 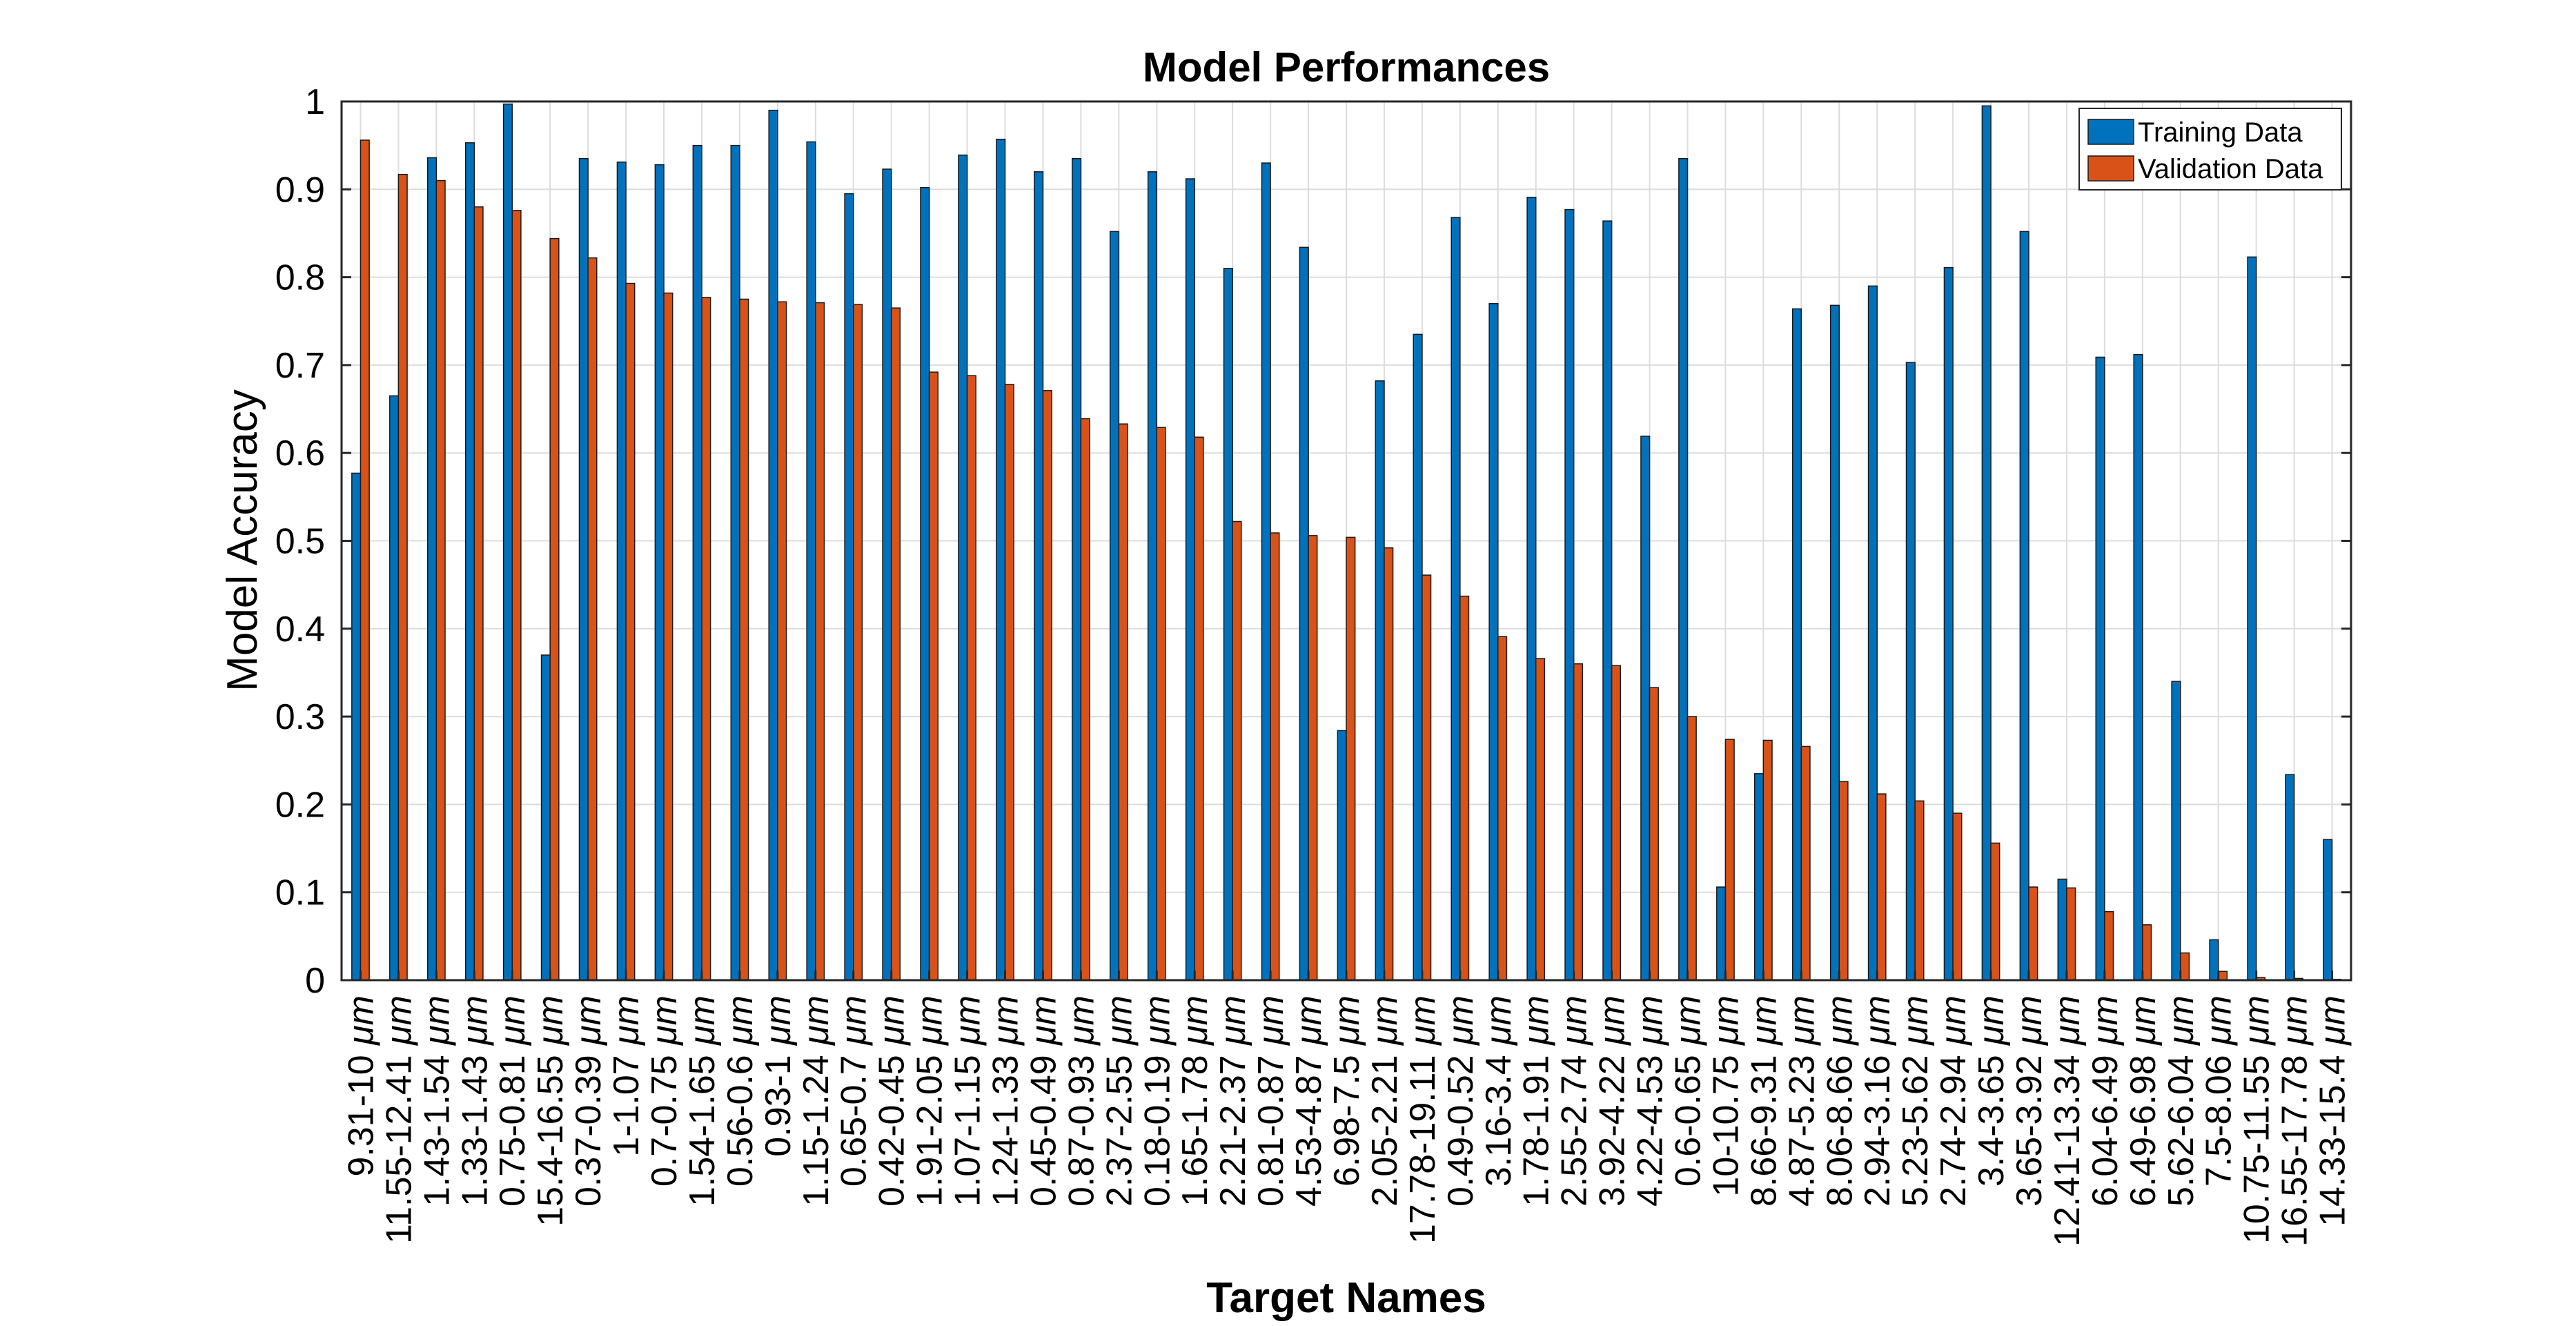 What do you see at coordinates (1043, 1131) in the screenshot?
I see `x-tick-range: 0.45-0.49` at bounding box center [1043, 1131].